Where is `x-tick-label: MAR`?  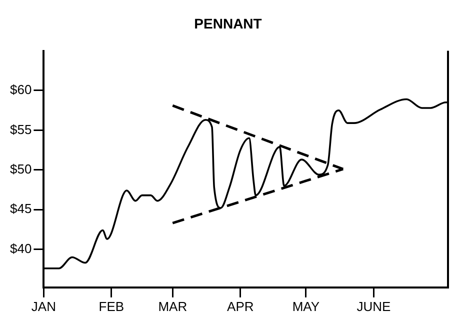 x-tick-label: MAR is located at coordinates (173, 306).